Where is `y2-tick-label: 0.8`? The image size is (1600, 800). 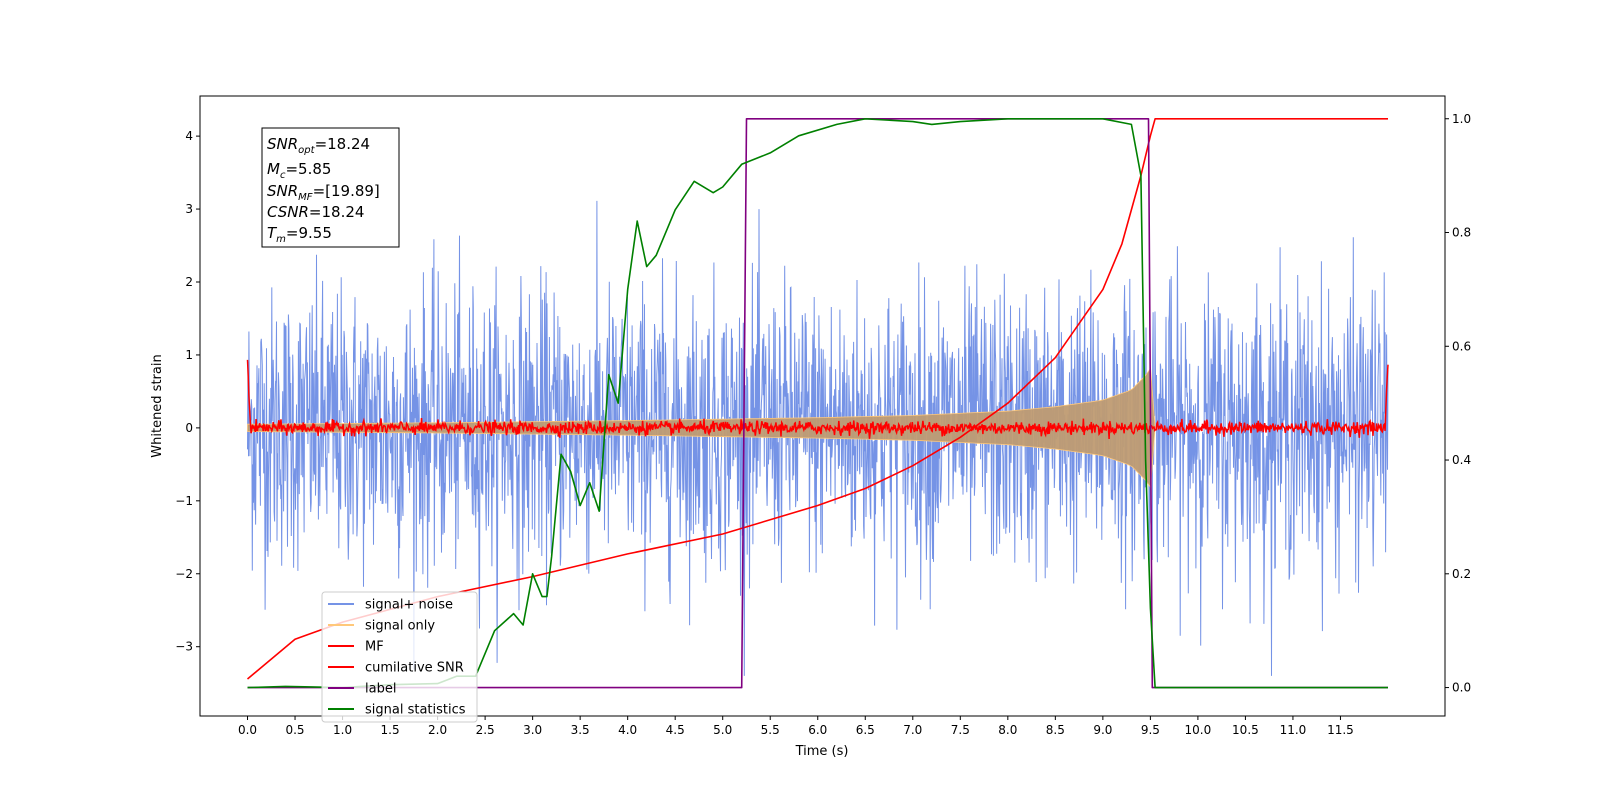
y2-tick-label: 0.8 is located at coordinates (1461, 233).